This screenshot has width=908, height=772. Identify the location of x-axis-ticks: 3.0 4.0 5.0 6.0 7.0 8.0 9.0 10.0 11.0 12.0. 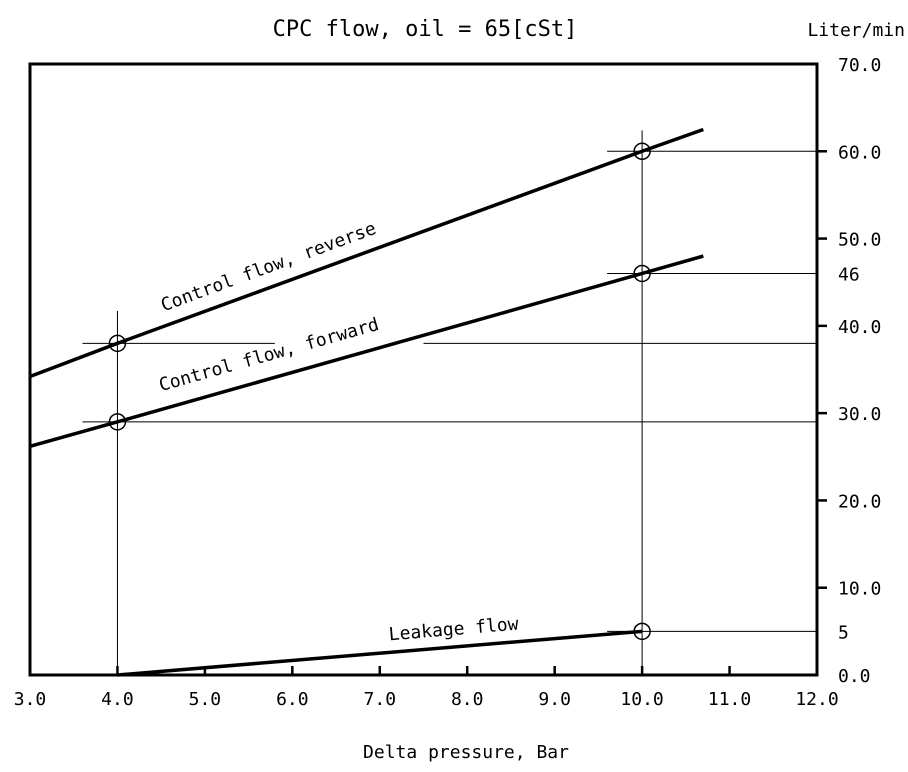
(426, 688).